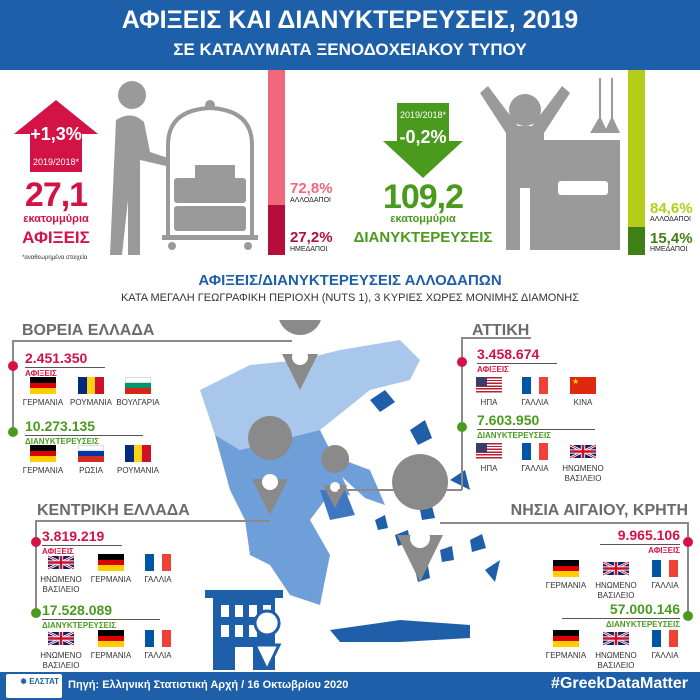 The width and height of the screenshot is (700, 700). Describe the element at coordinates (282, 517) in the screenshot. I see `map-central-greece` at that location.